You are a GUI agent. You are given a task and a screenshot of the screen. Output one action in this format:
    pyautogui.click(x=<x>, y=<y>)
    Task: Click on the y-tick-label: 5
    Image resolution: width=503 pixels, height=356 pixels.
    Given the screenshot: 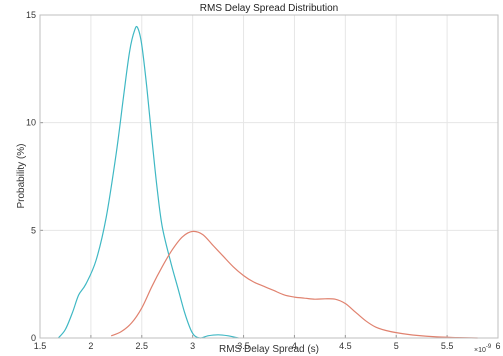 What is the action you would take?
    pyautogui.click(x=33, y=230)
    